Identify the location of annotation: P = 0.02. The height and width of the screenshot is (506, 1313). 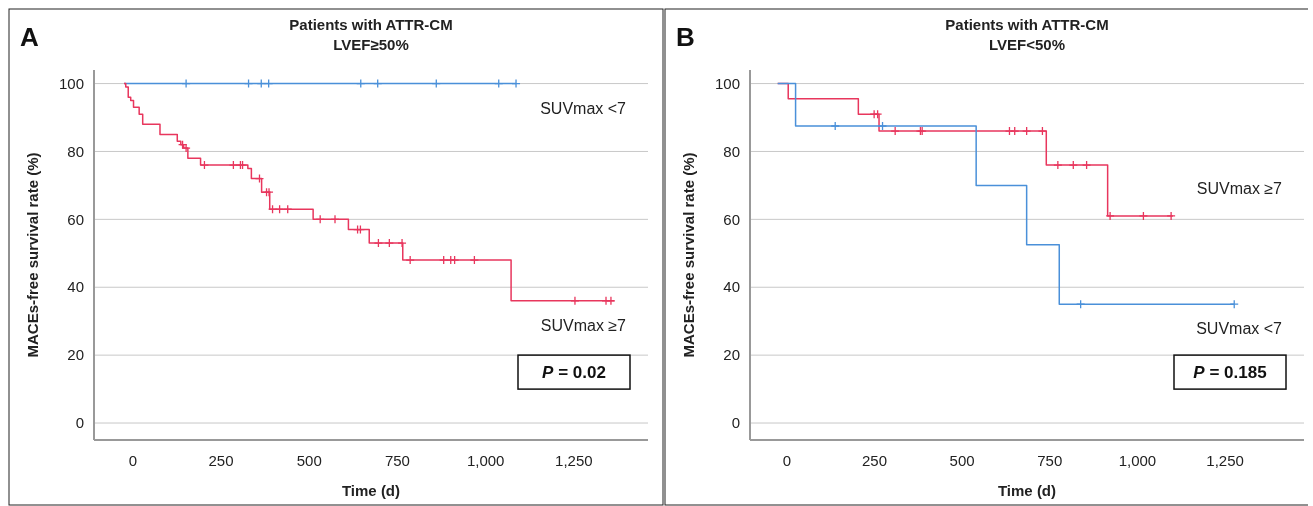
(574, 373).